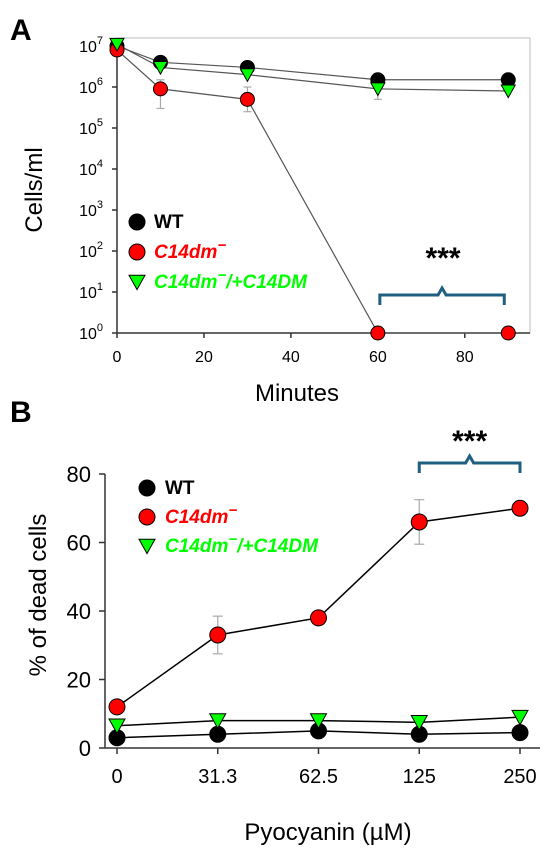  What do you see at coordinates (465, 357) in the screenshot?
I see `panel-a-xtick-label: 80` at bounding box center [465, 357].